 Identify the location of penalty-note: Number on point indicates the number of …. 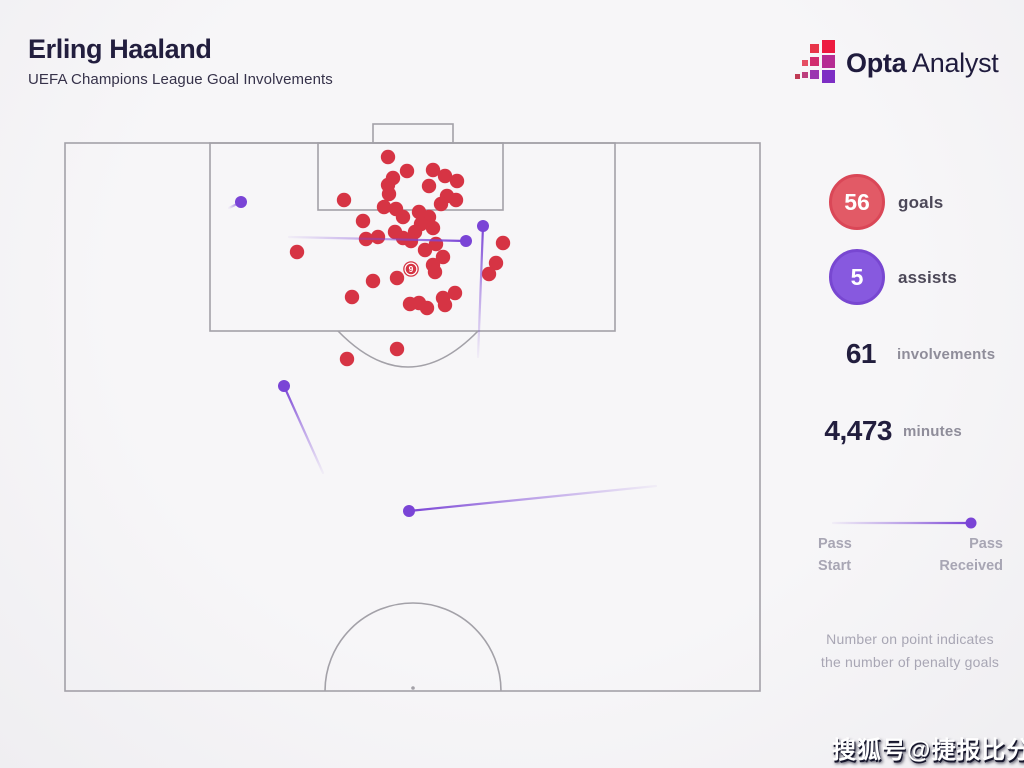
(910, 651).